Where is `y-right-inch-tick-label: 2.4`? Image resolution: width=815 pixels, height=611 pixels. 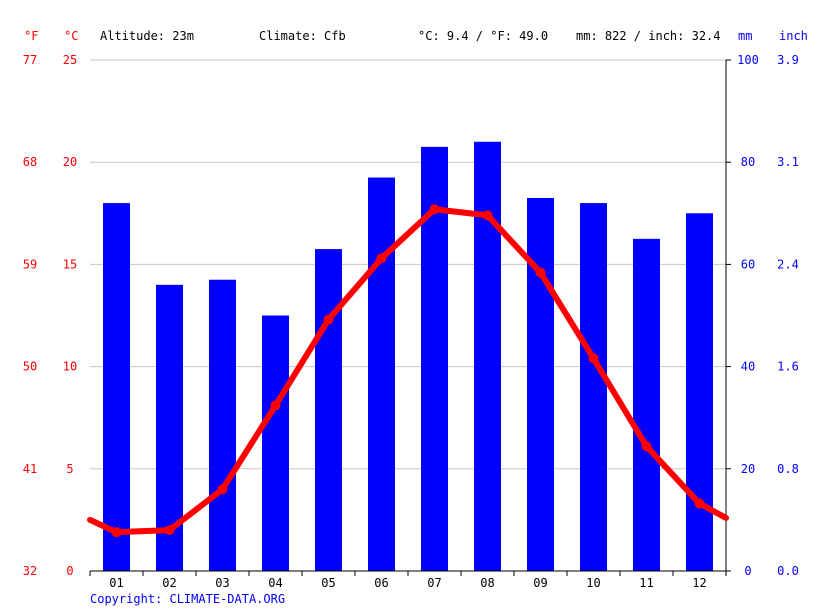 y-right-inch-tick-label: 2.4 is located at coordinates (788, 264).